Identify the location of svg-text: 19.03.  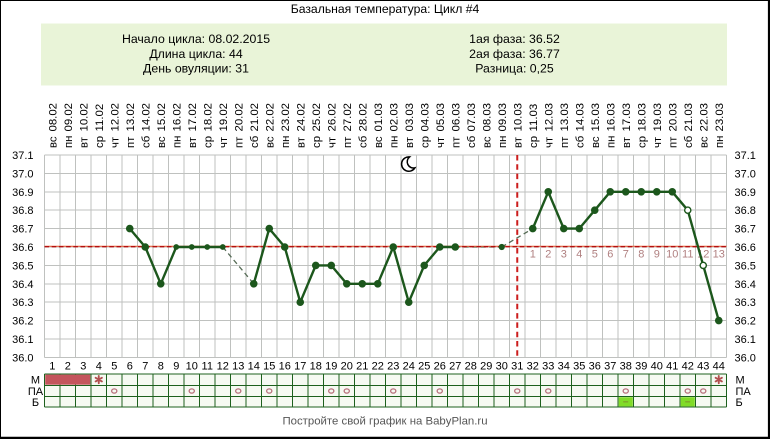
(658, 117).